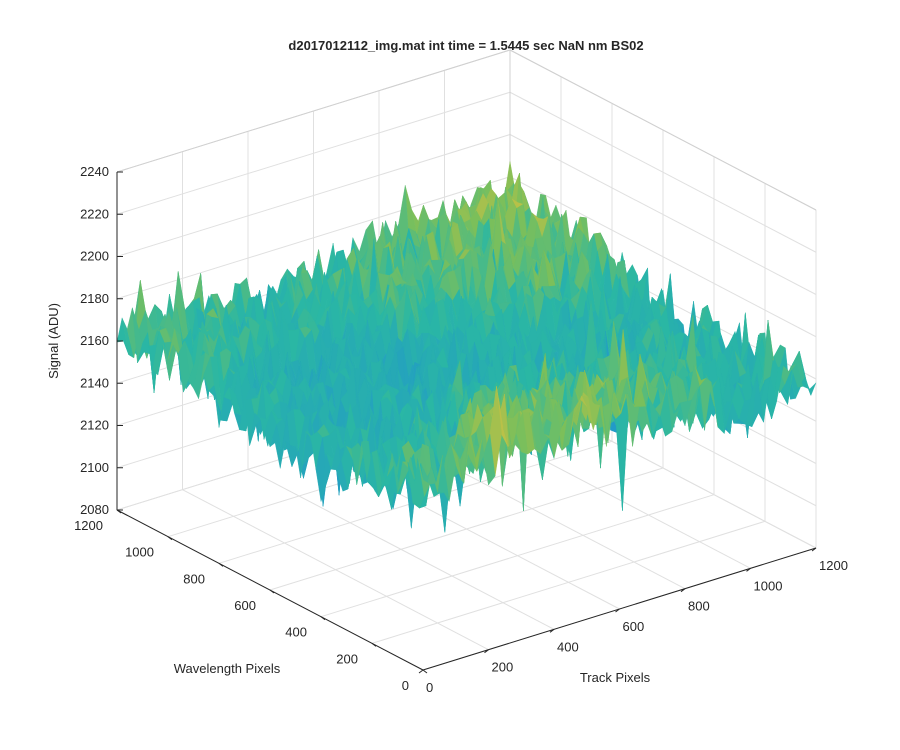 Image resolution: width=900 pixels, height=750 pixels. What do you see at coordinates (94, 256) in the screenshot?
I see `z-tick-label: 2200` at bounding box center [94, 256].